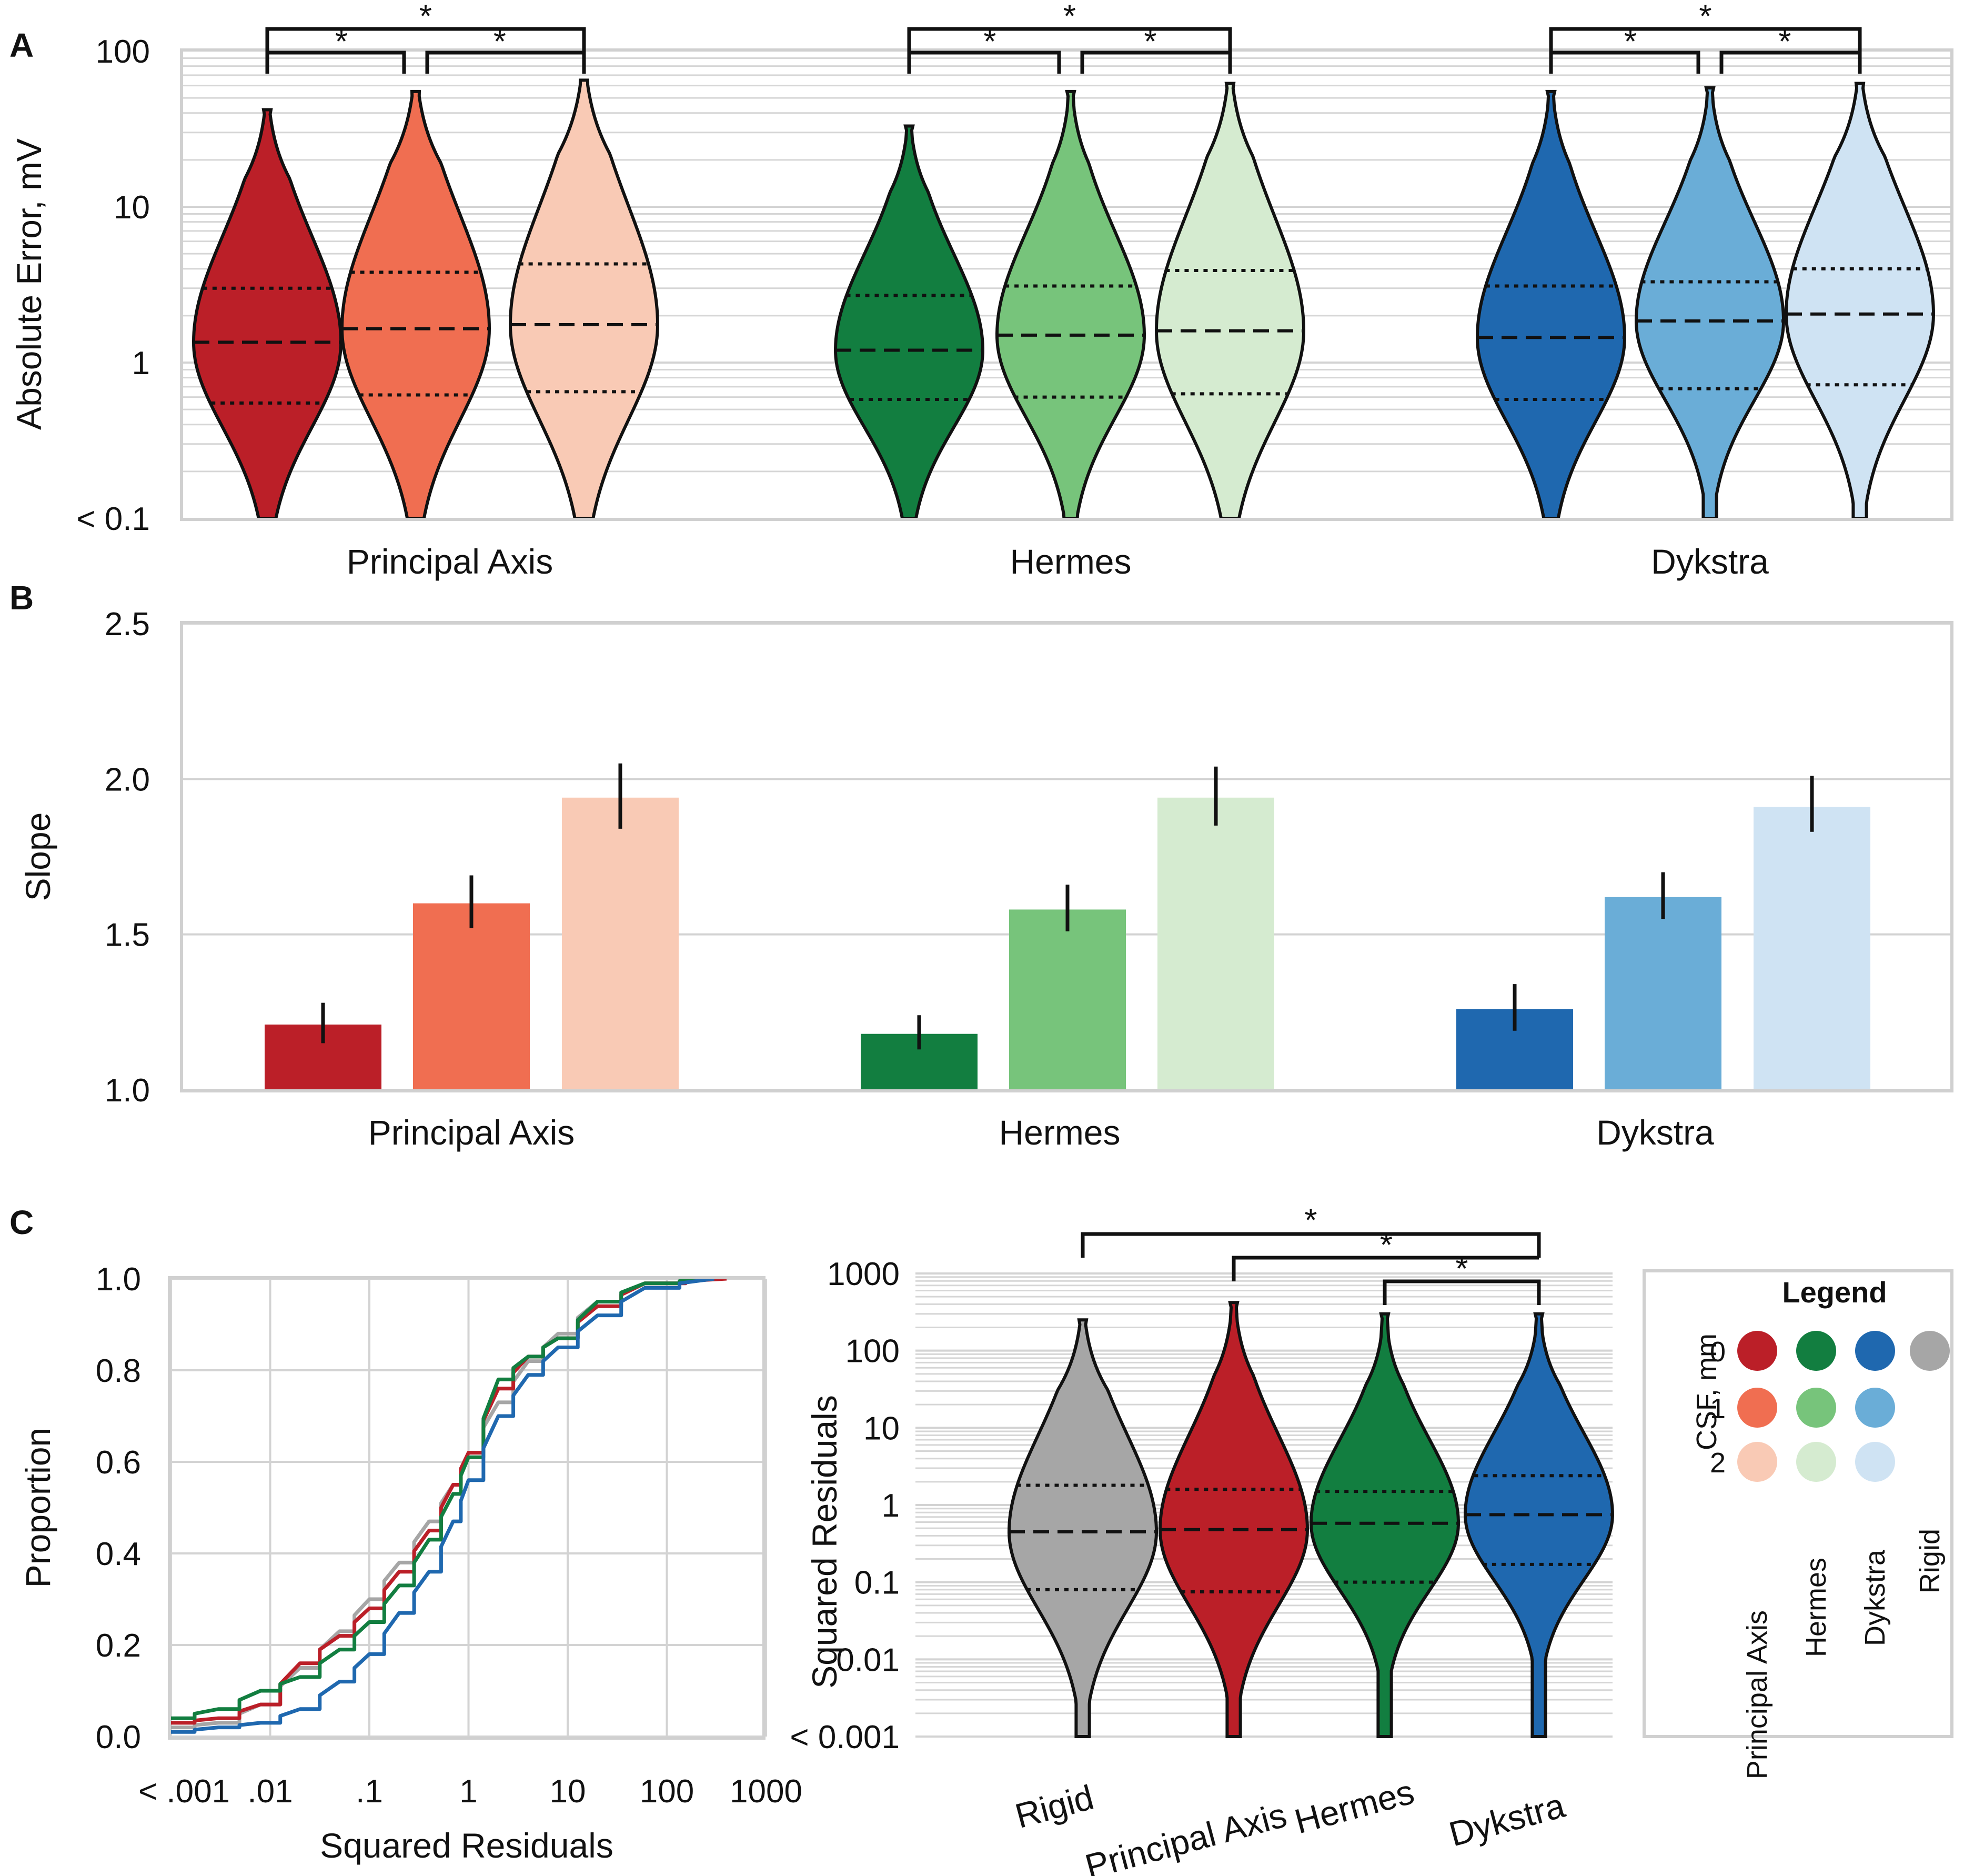  Describe the element at coordinates (1070, 304) in the screenshot. I see `violin-hermes-csf1` at that location.